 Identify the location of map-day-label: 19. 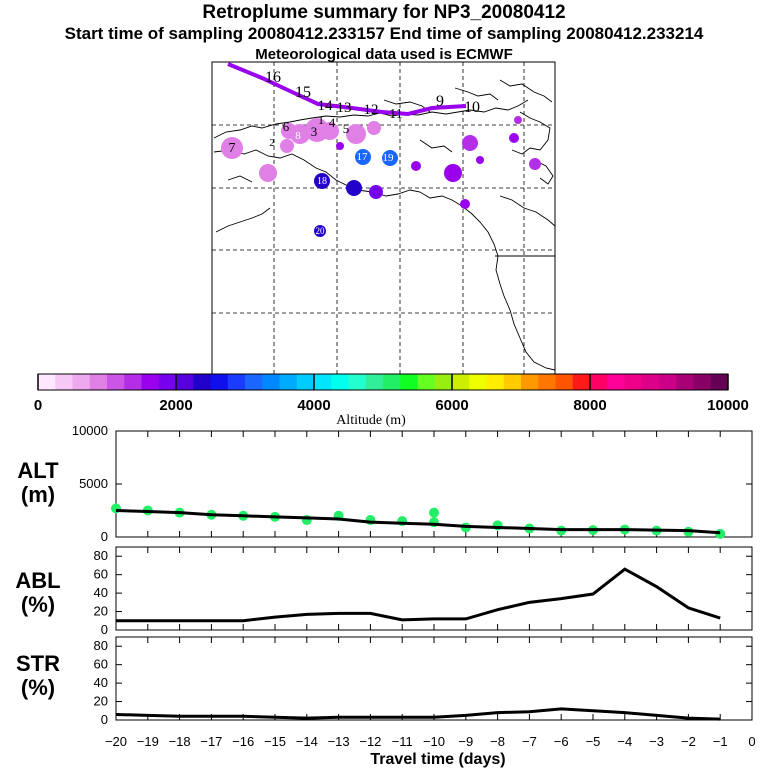
(389, 158).